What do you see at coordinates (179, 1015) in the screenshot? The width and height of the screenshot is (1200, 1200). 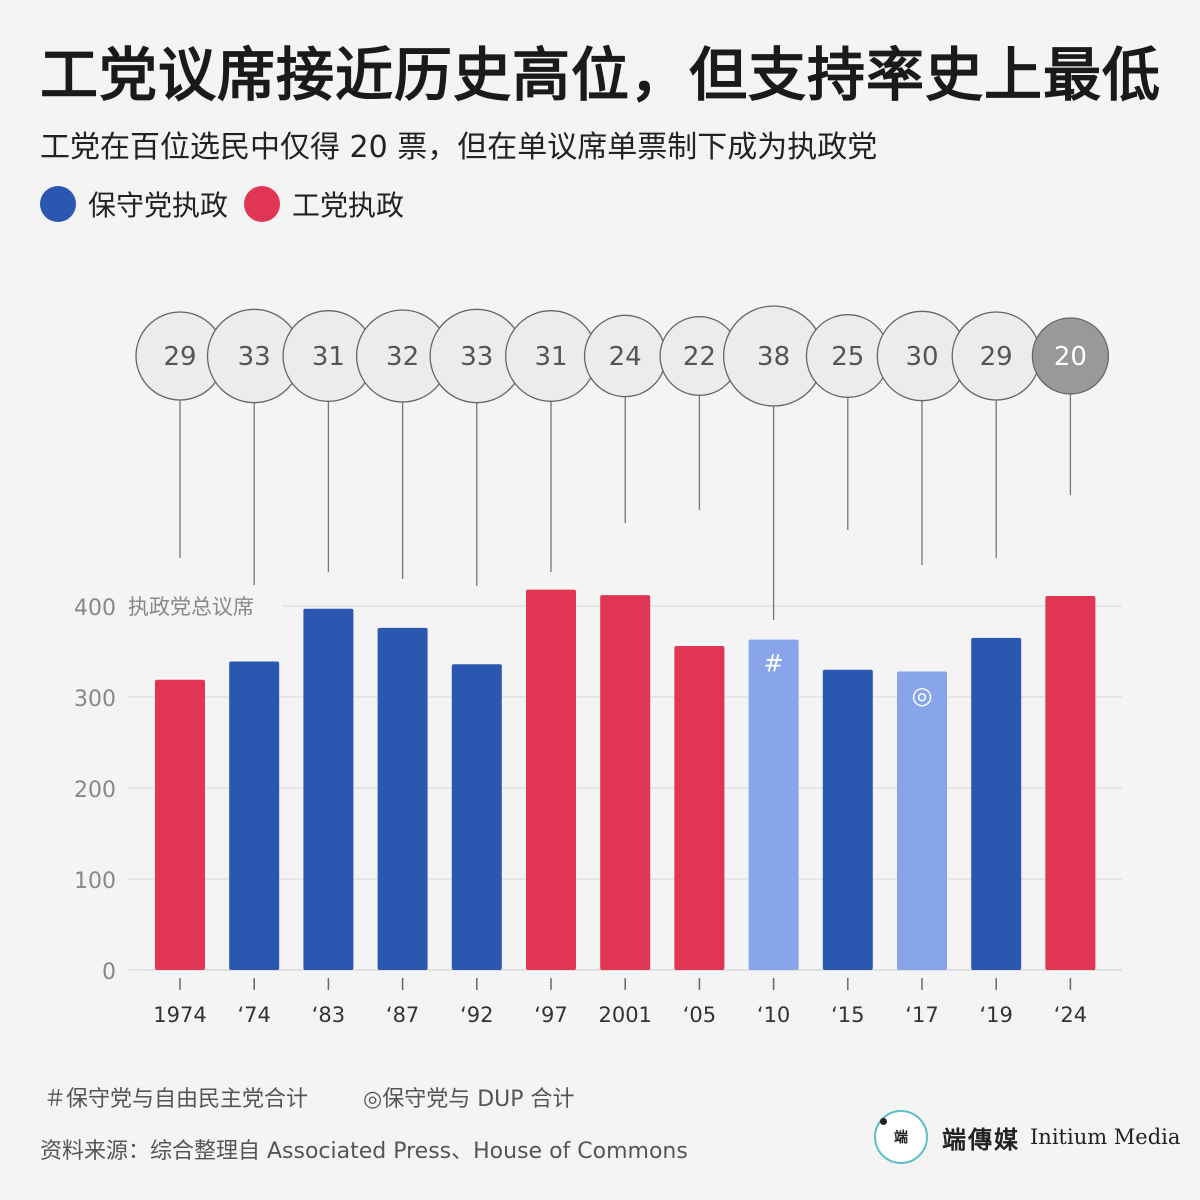 I see `x-tick-label-0: 1974` at bounding box center [179, 1015].